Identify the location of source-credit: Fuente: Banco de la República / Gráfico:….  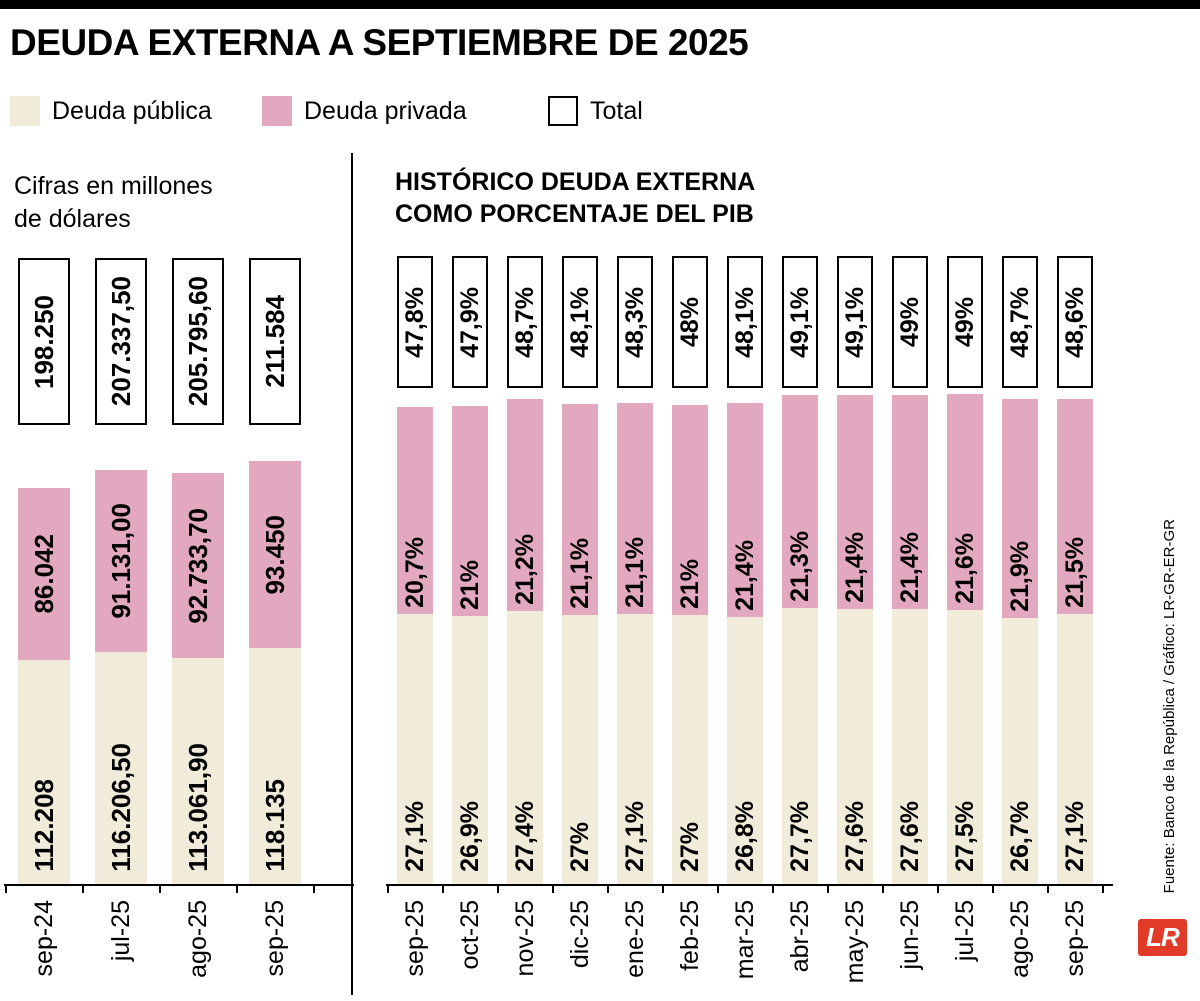
(1169, 705).